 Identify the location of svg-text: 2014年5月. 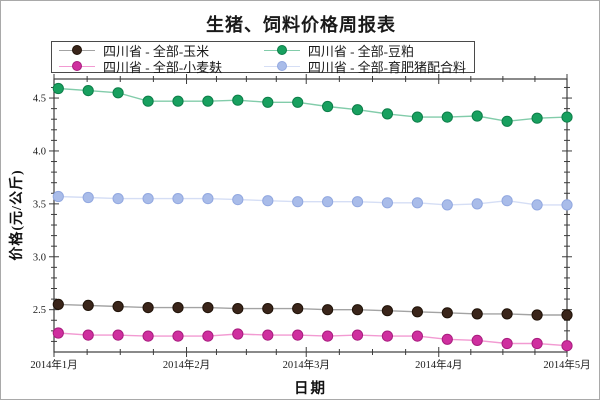
(566, 364).